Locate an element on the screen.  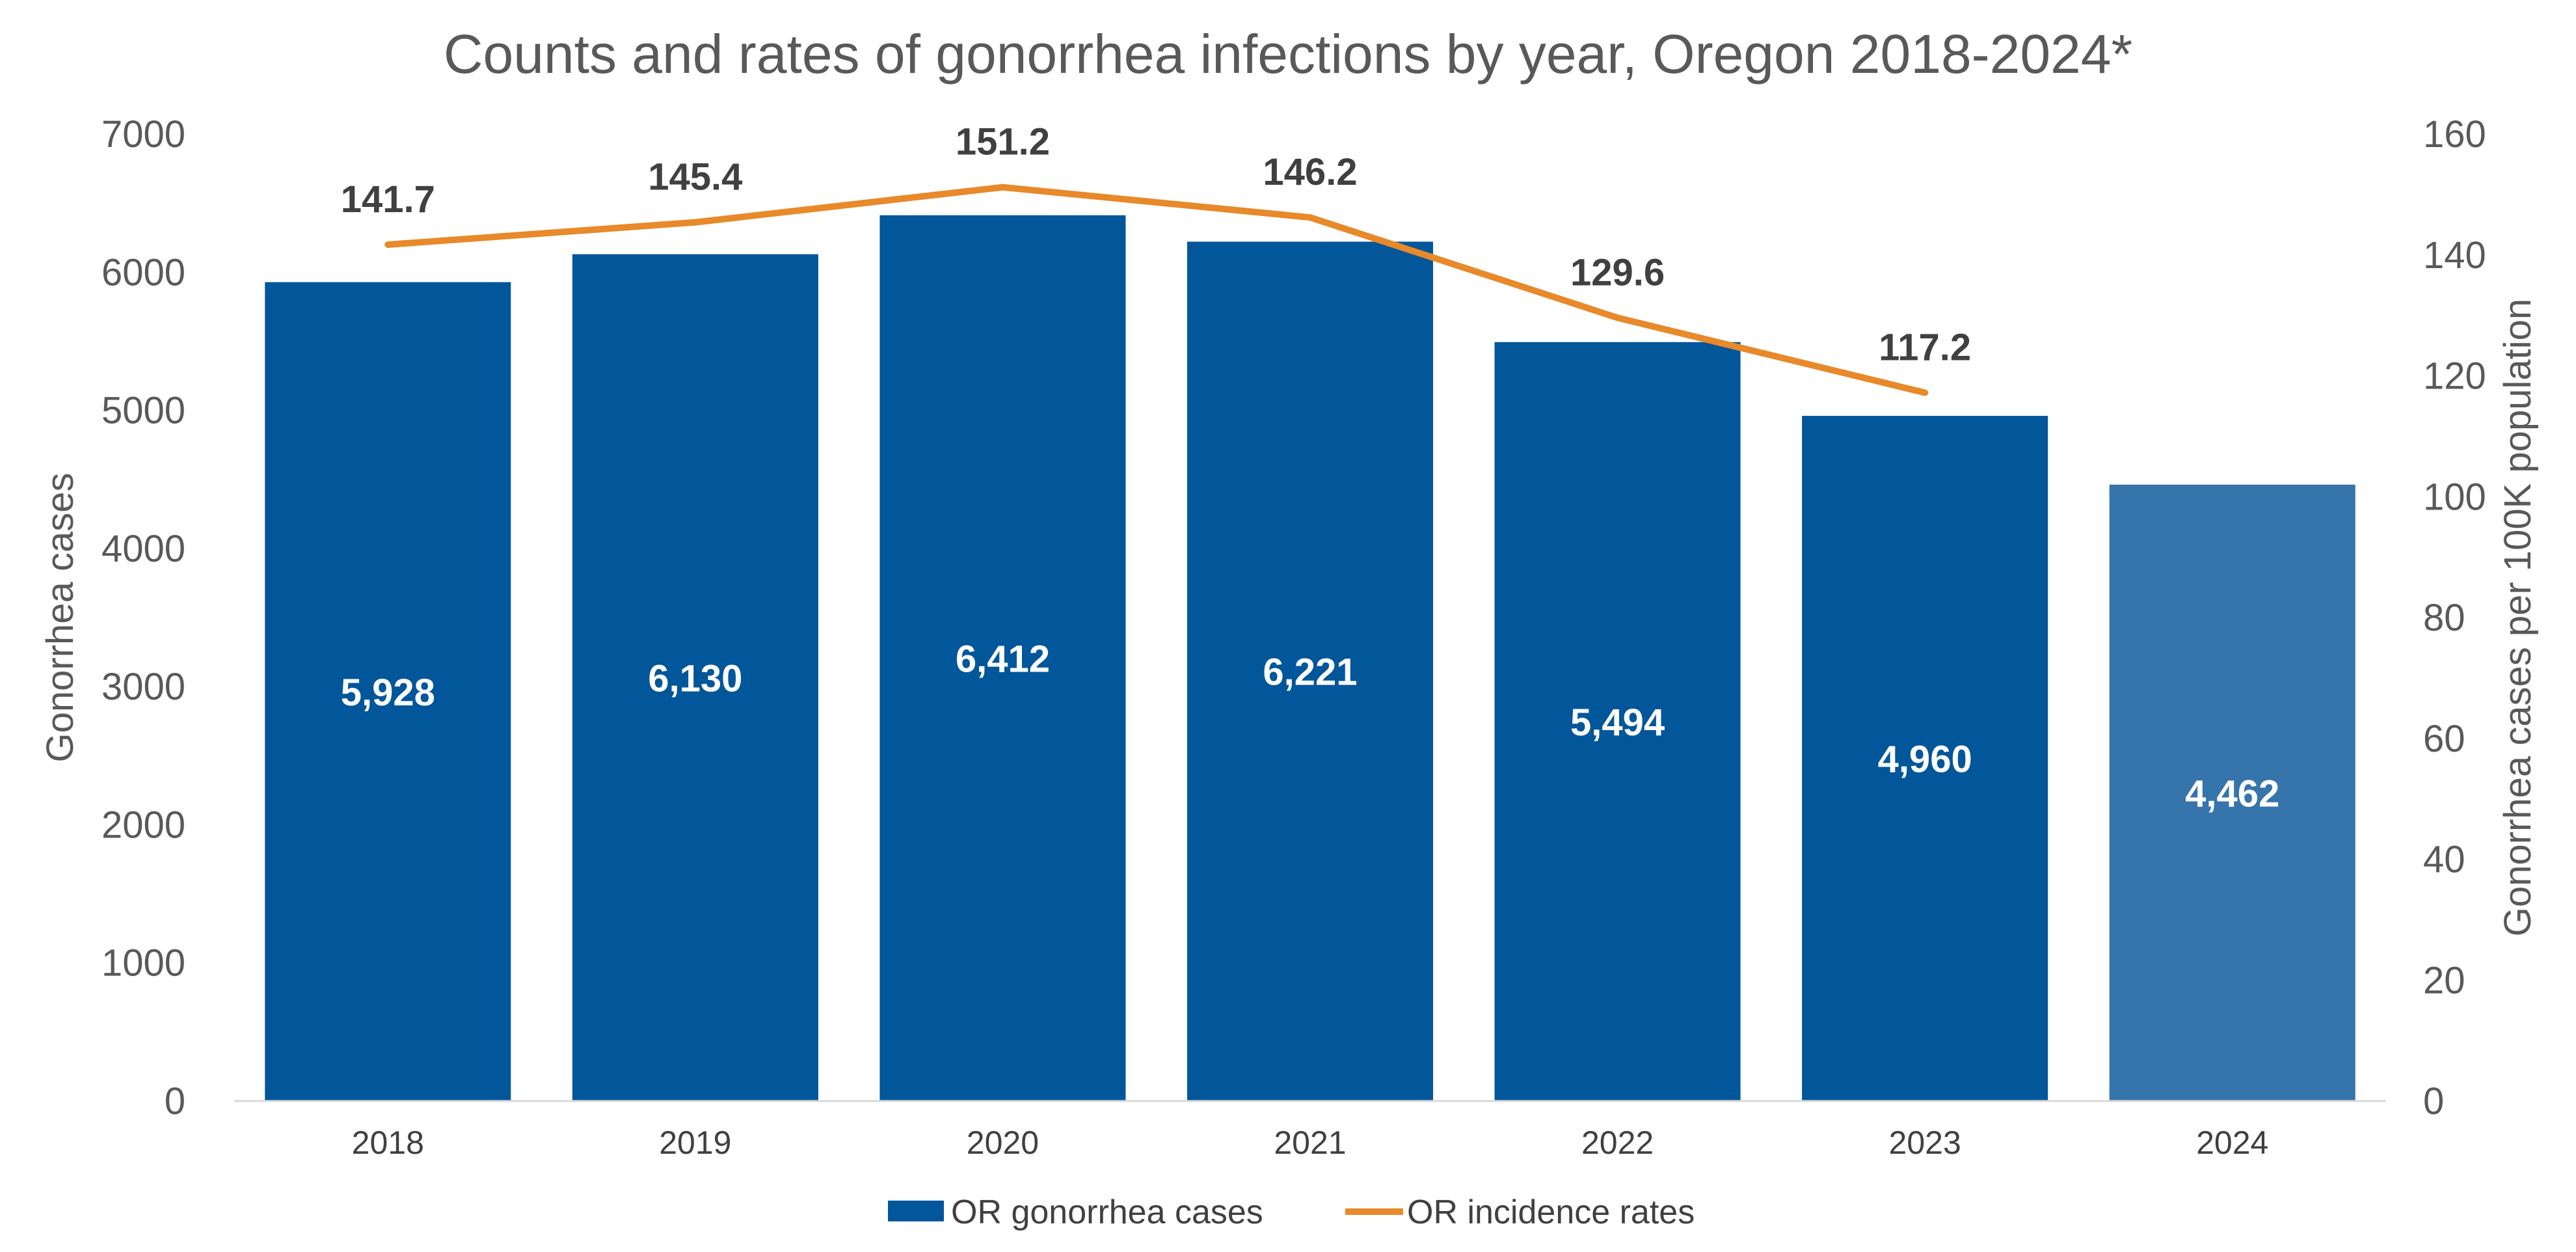
y-tick-label: 5000 is located at coordinates (143, 411).